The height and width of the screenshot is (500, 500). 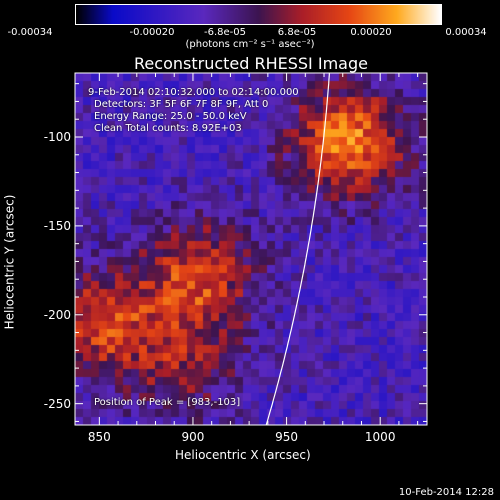 What do you see at coordinates (181, 104) in the screenshot?
I see `annotation-detectors: Detectors: 3F 5F 6F 7F 8F 9F, Att 0` at bounding box center [181, 104].